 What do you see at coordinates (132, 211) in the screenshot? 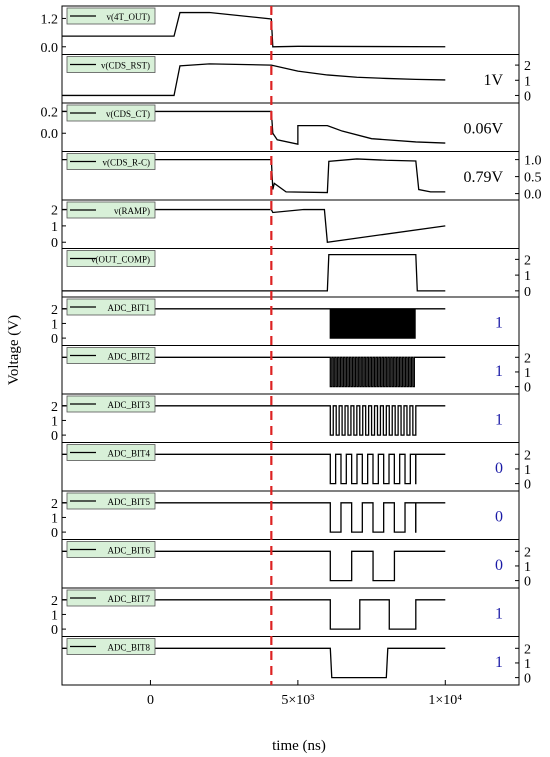
I see `legend-label: v(RAMP)` at bounding box center [132, 211].